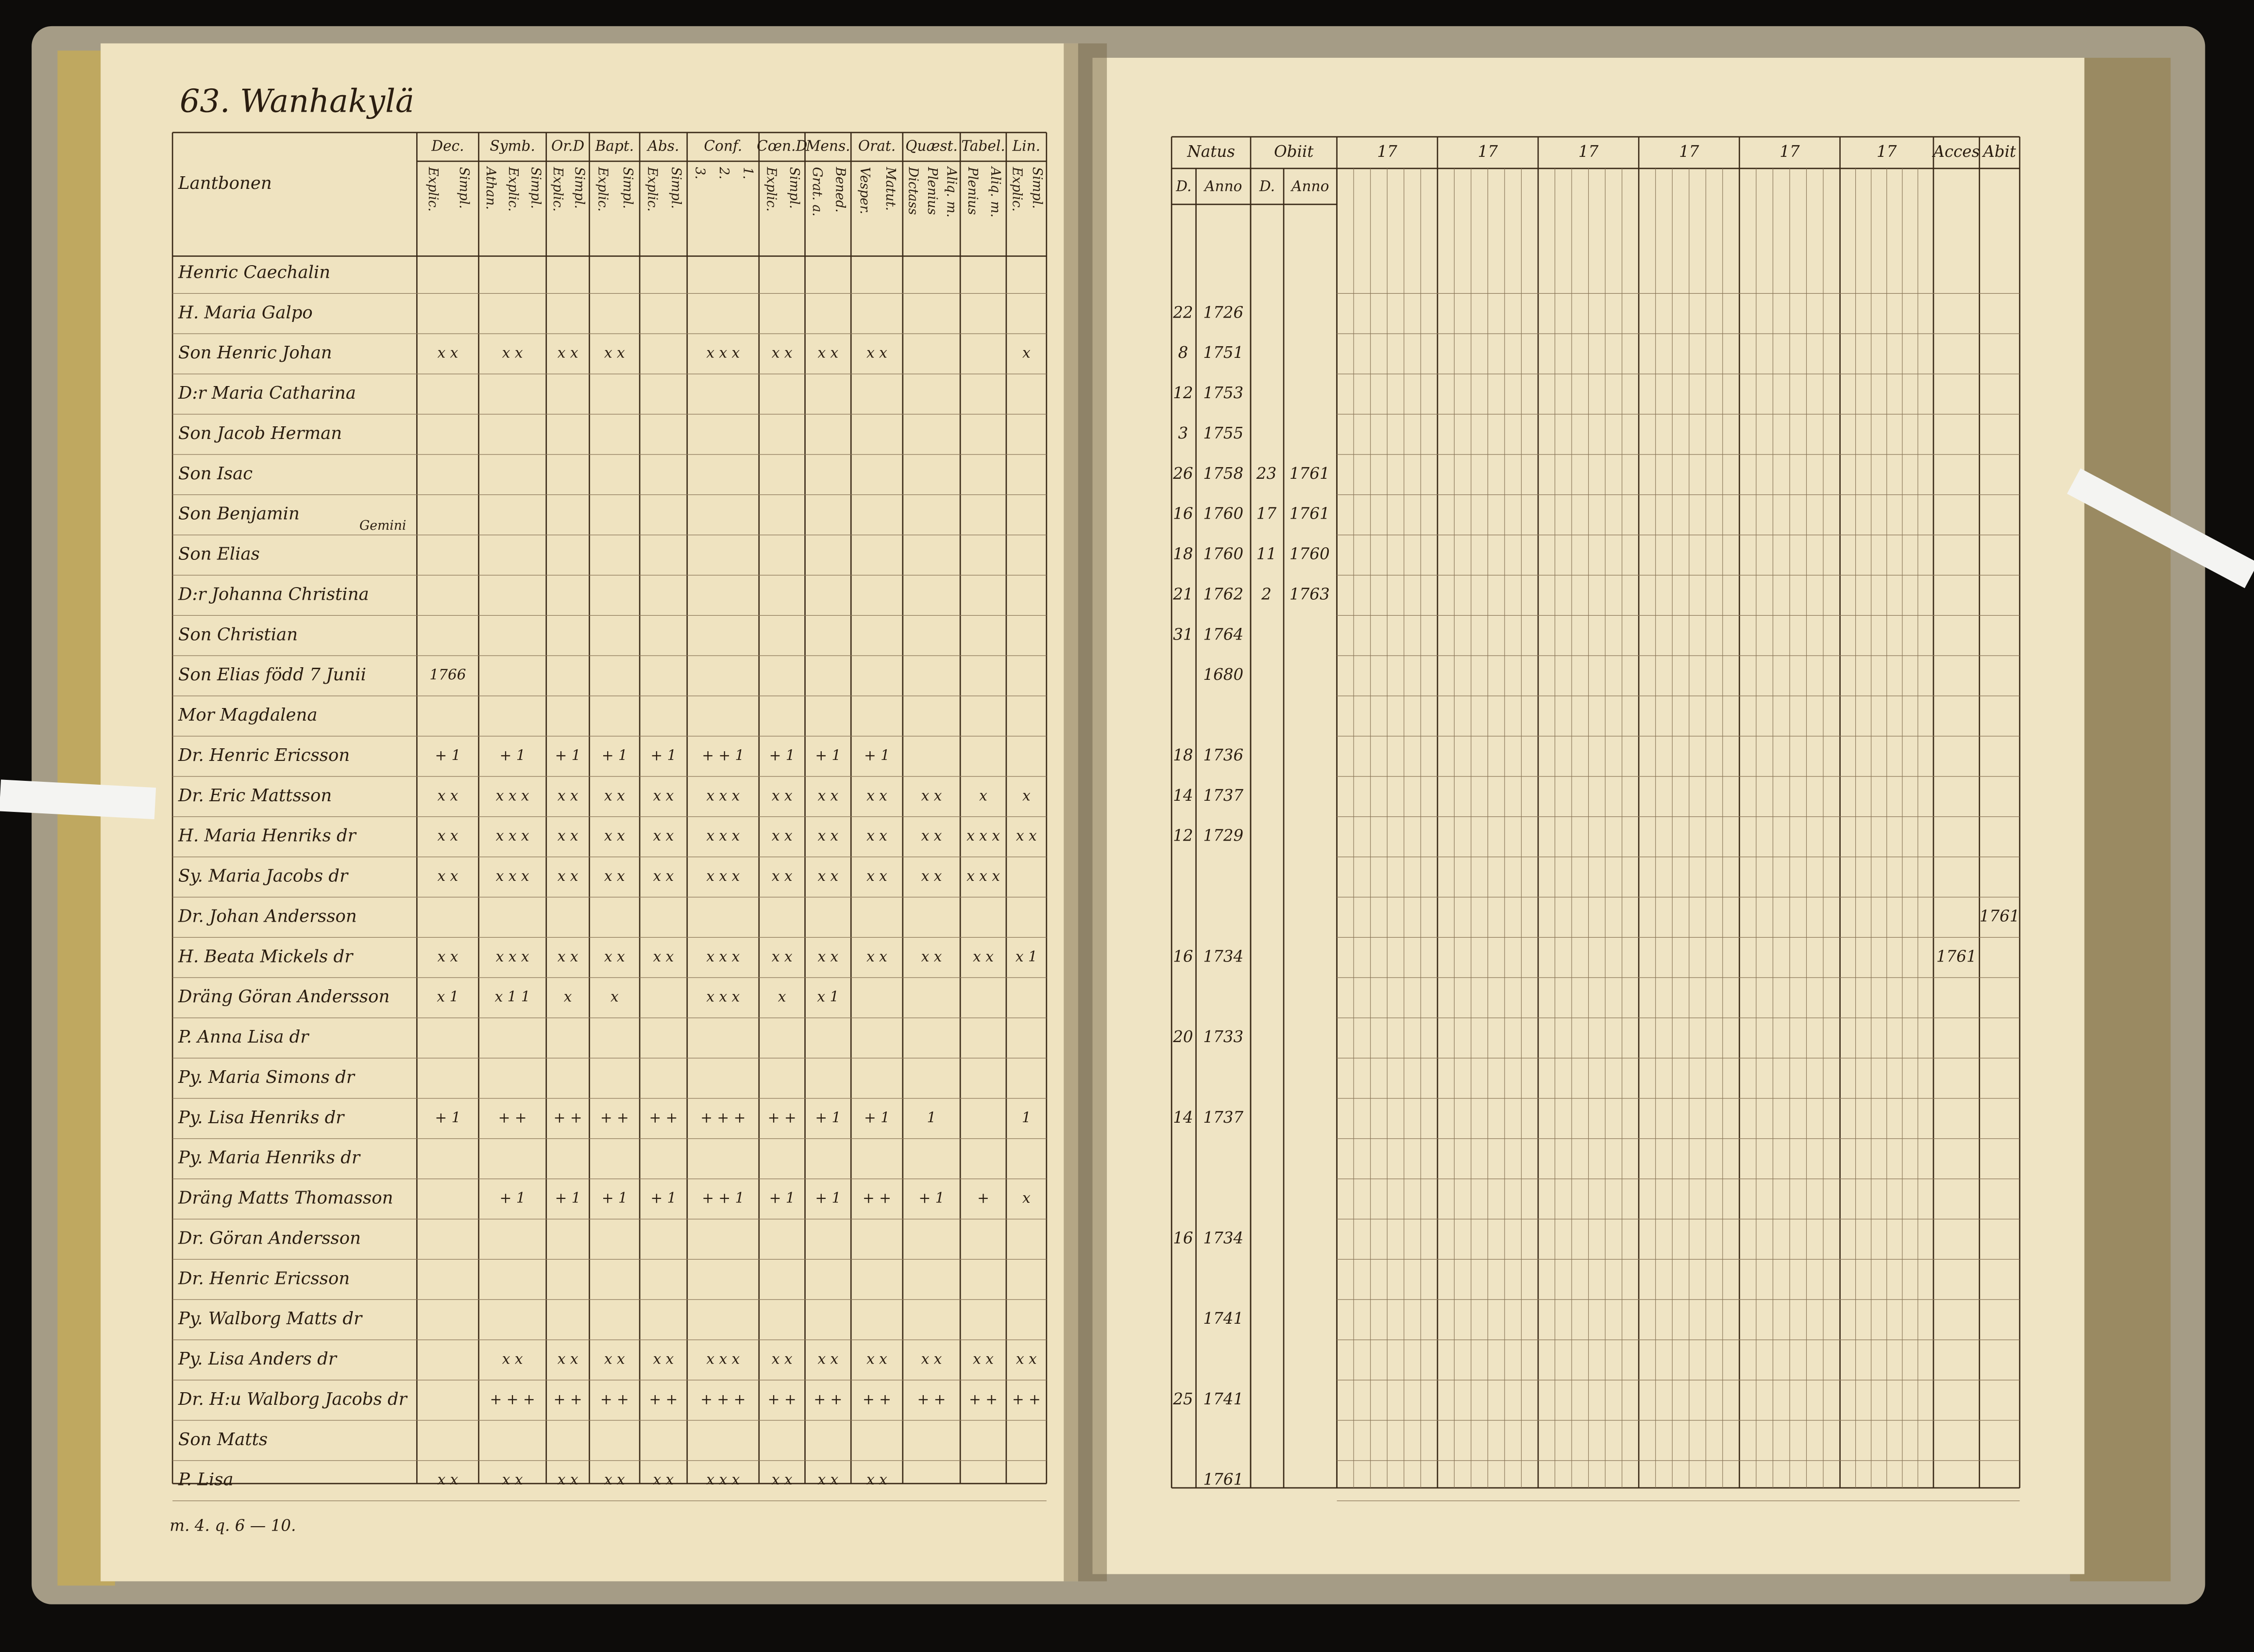  I want to click on column-name: Acces, so click(1956, 151).